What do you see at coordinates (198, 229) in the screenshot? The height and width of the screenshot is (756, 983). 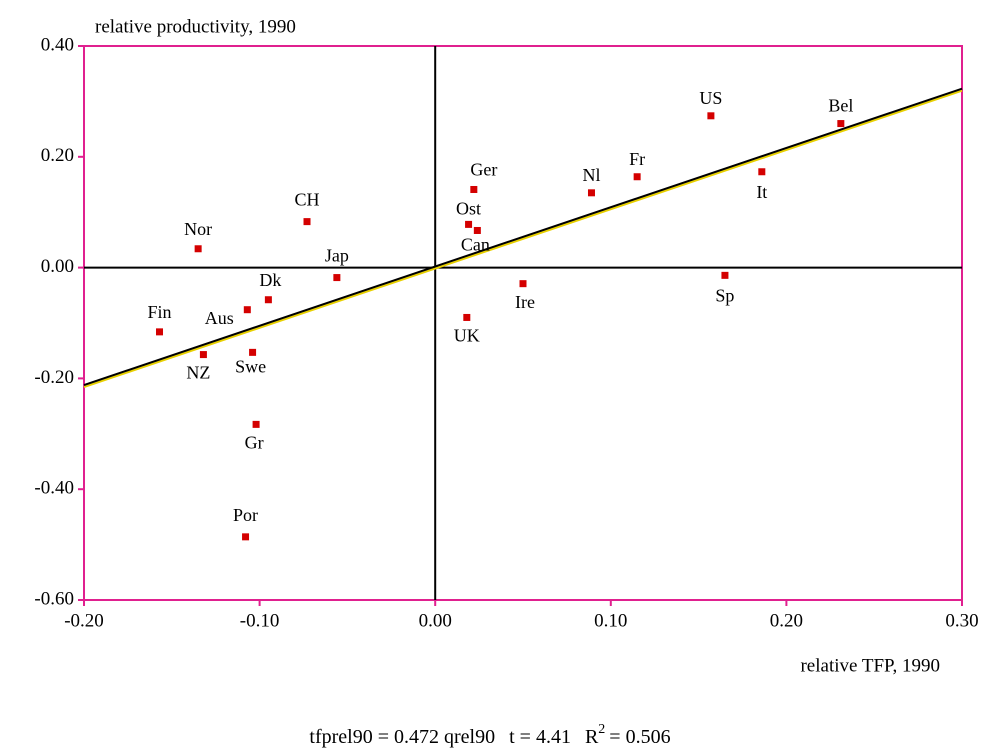 I see `point-label: Nor` at bounding box center [198, 229].